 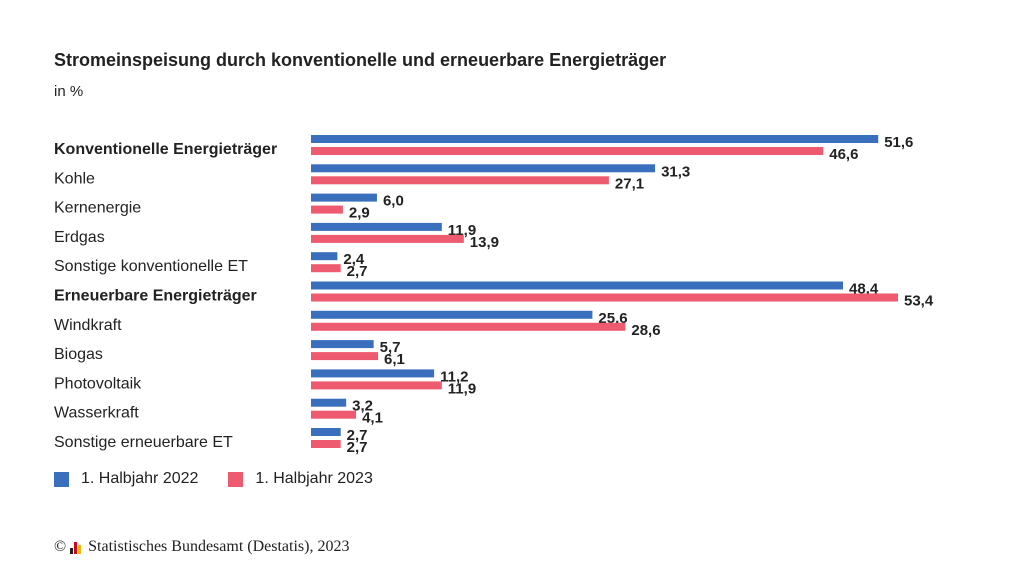 I want to click on category-label-konventionelle-energietr-ger: Konventionelle Energieträger, so click(x=165, y=149).